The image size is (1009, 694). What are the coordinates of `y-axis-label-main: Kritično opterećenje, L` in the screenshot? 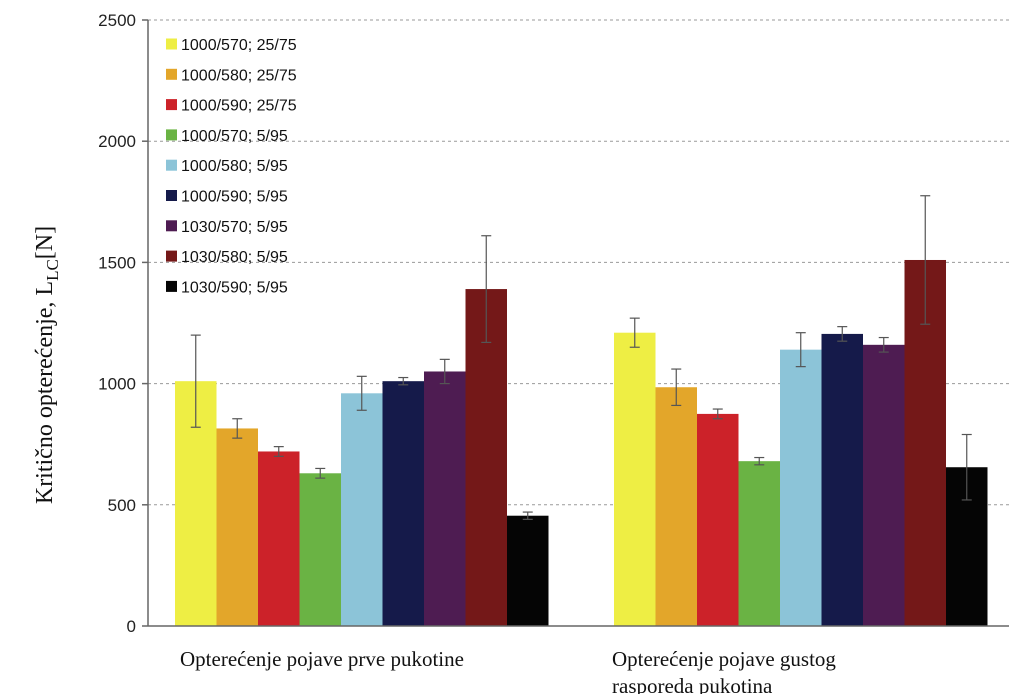 It's located at (45, 392).